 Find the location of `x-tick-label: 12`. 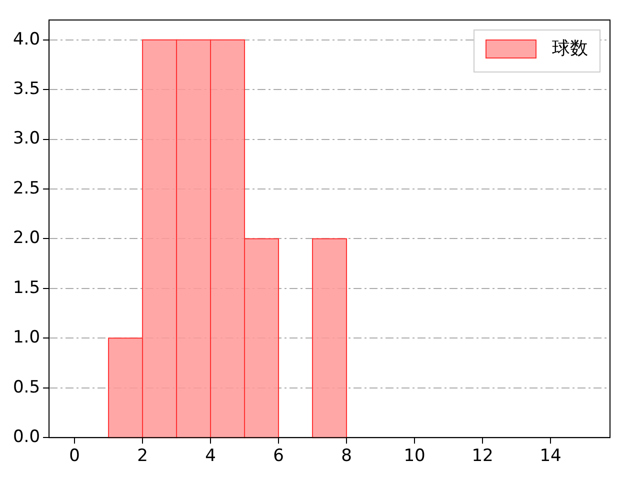

x-tick-label: 12 is located at coordinates (483, 456).